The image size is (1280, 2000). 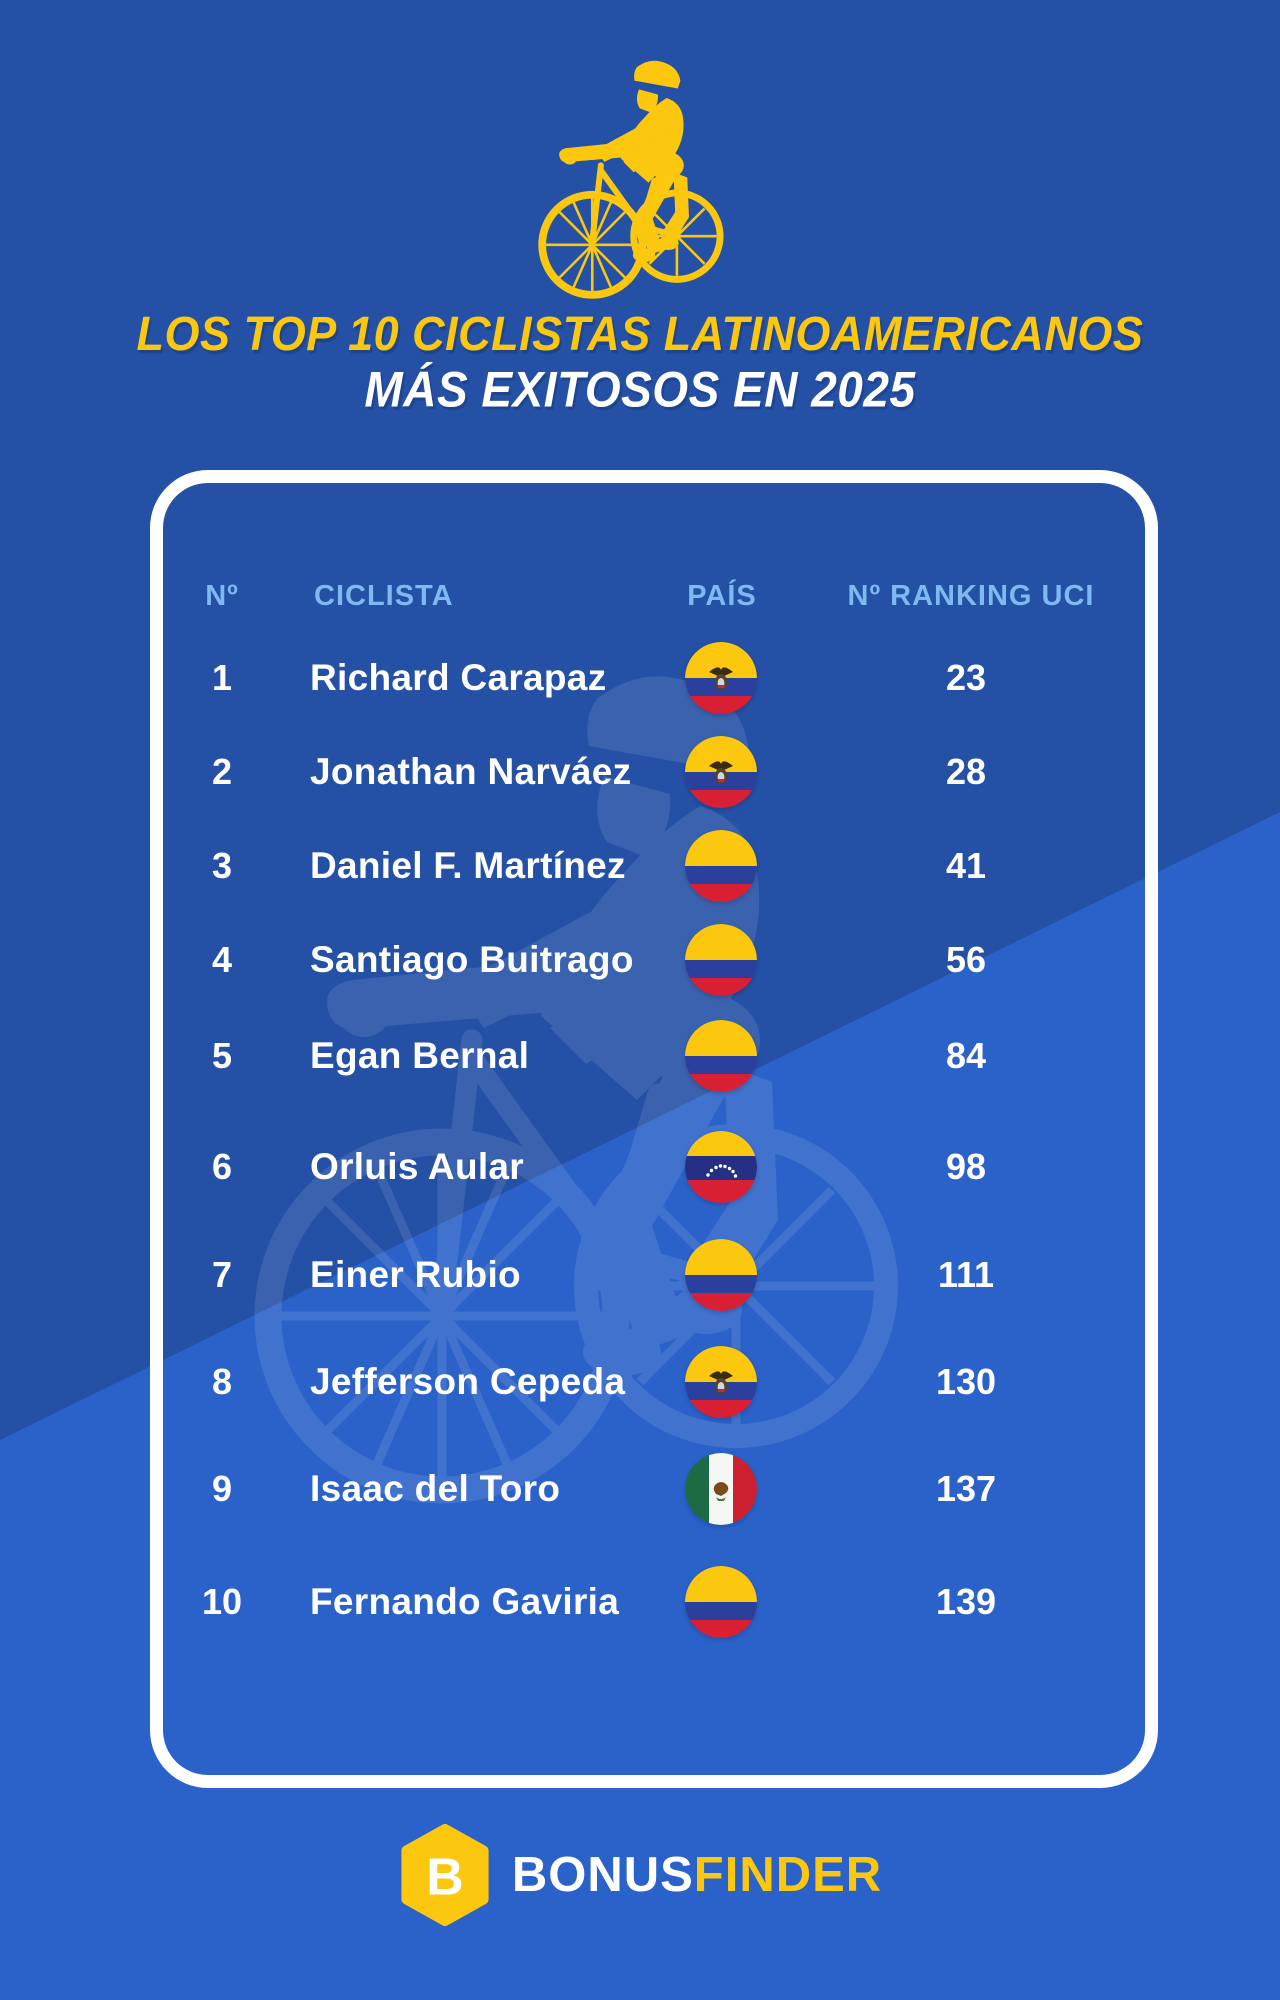 What do you see at coordinates (222, 596) in the screenshot?
I see `column-header-rank: Nº` at bounding box center [222, 596].